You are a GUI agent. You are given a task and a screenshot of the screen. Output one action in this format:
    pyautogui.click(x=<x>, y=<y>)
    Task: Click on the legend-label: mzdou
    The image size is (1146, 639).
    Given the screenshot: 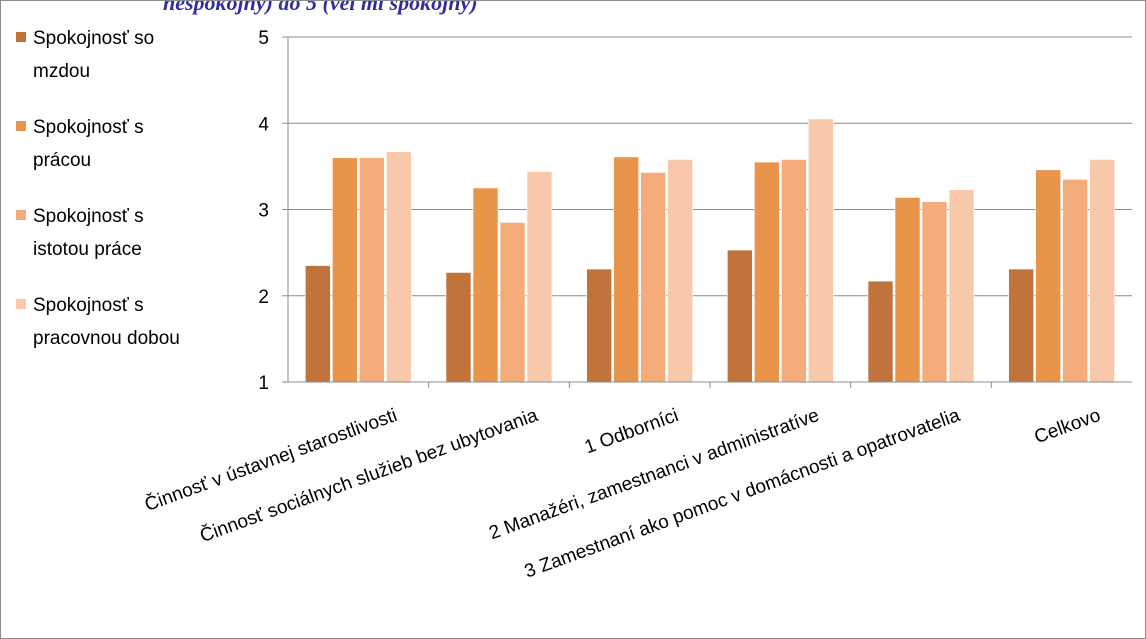 What is the action you would take?
    pyautogui.click(x=61, y=71)
    